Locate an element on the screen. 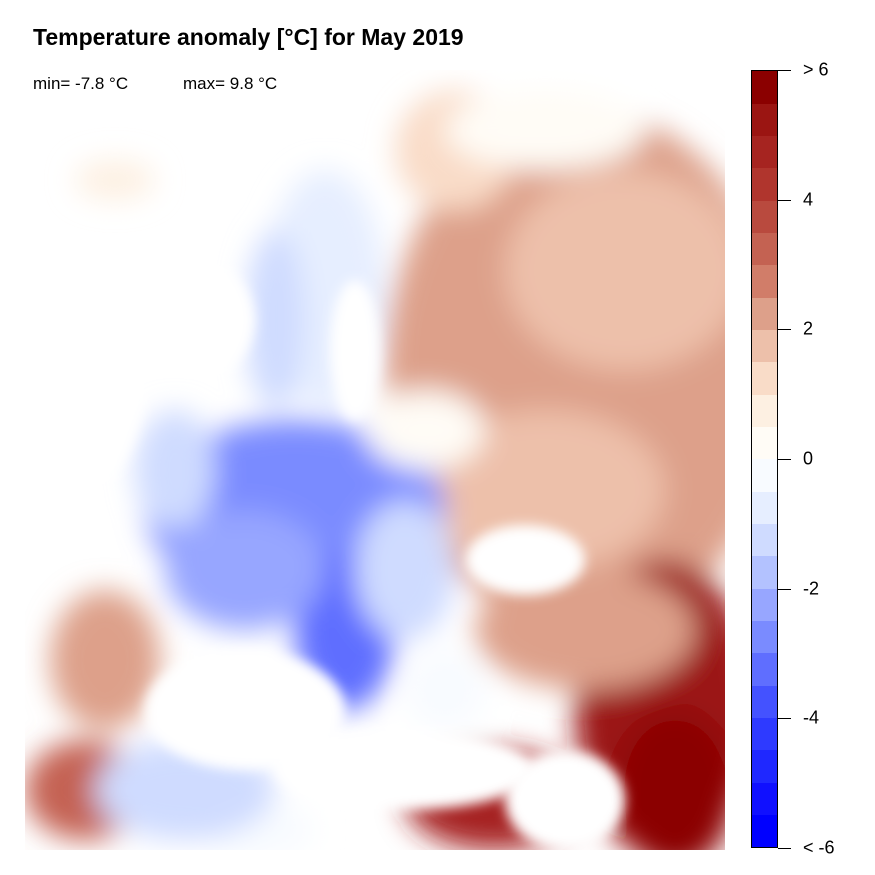 This screenshot has height=875, width=875. map-title: Temperature anomaly [°C] for May 2019 is located at coordinates (248, 37).